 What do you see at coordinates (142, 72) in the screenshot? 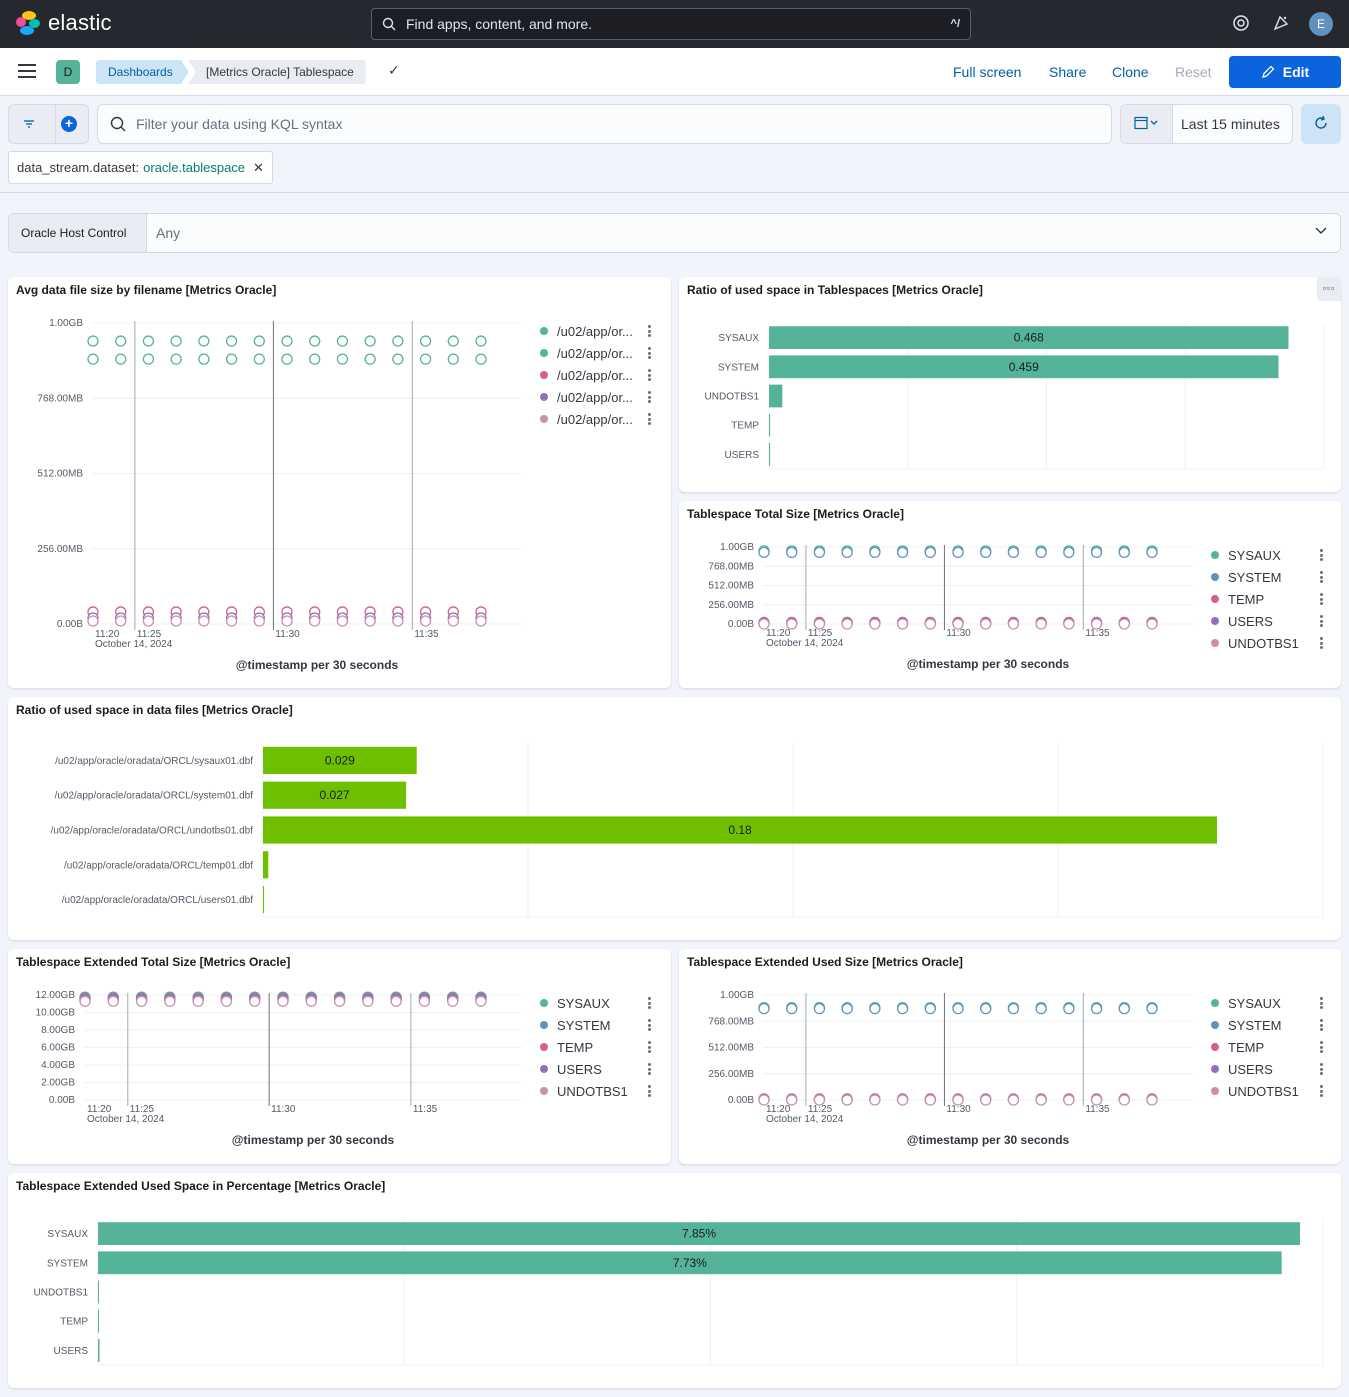
I see `breadcrumb-dashboards: Dashboards` at bounding box center [142, 72].